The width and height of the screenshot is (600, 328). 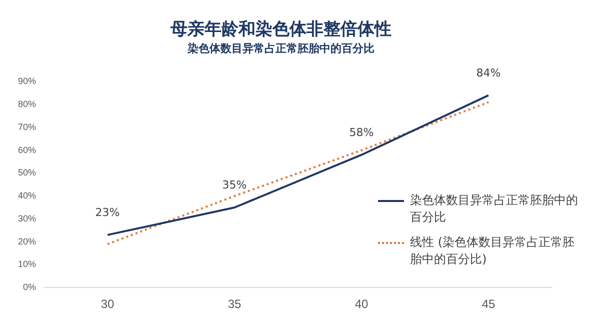 What do you see at coordinates (489, 304) in the screenshot?
I see `x-tick-label: 45` at bounding box center [489, 304].